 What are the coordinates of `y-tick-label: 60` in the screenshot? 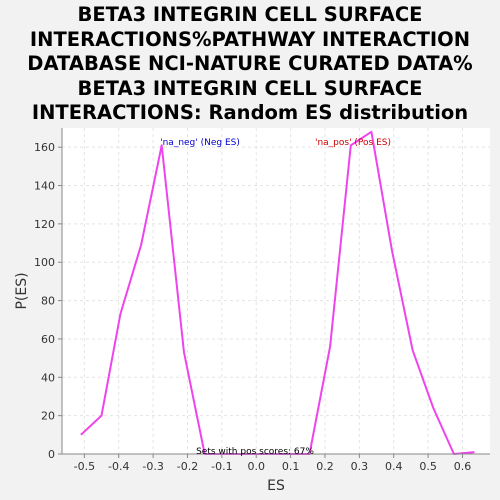 It's located at (48, 339).